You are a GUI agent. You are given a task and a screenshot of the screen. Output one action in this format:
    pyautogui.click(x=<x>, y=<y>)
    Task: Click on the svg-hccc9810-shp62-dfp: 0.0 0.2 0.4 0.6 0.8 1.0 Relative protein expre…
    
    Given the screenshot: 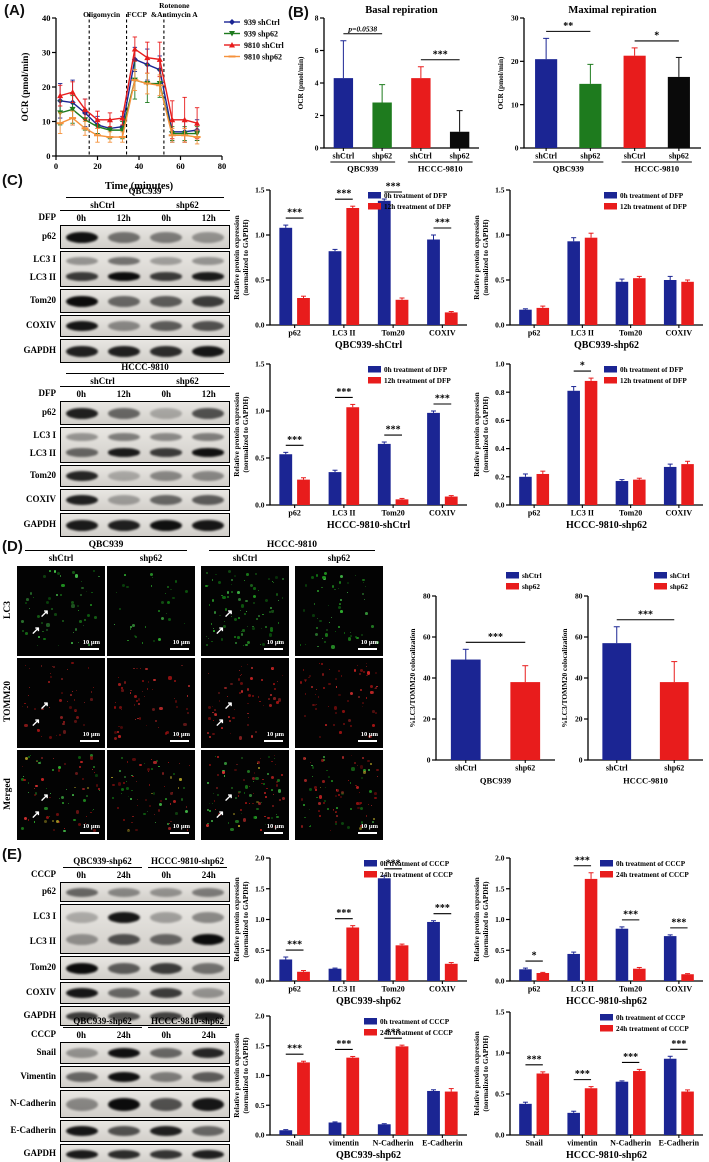 What is the action you would take?
    pyautogui.click(x=587, y=445)
    